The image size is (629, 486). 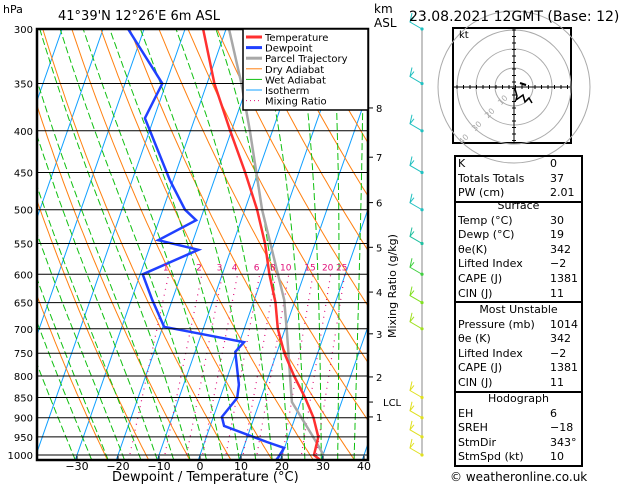 I want to click on index-row: Temp (°C) 30, so click(x=518, y=221).